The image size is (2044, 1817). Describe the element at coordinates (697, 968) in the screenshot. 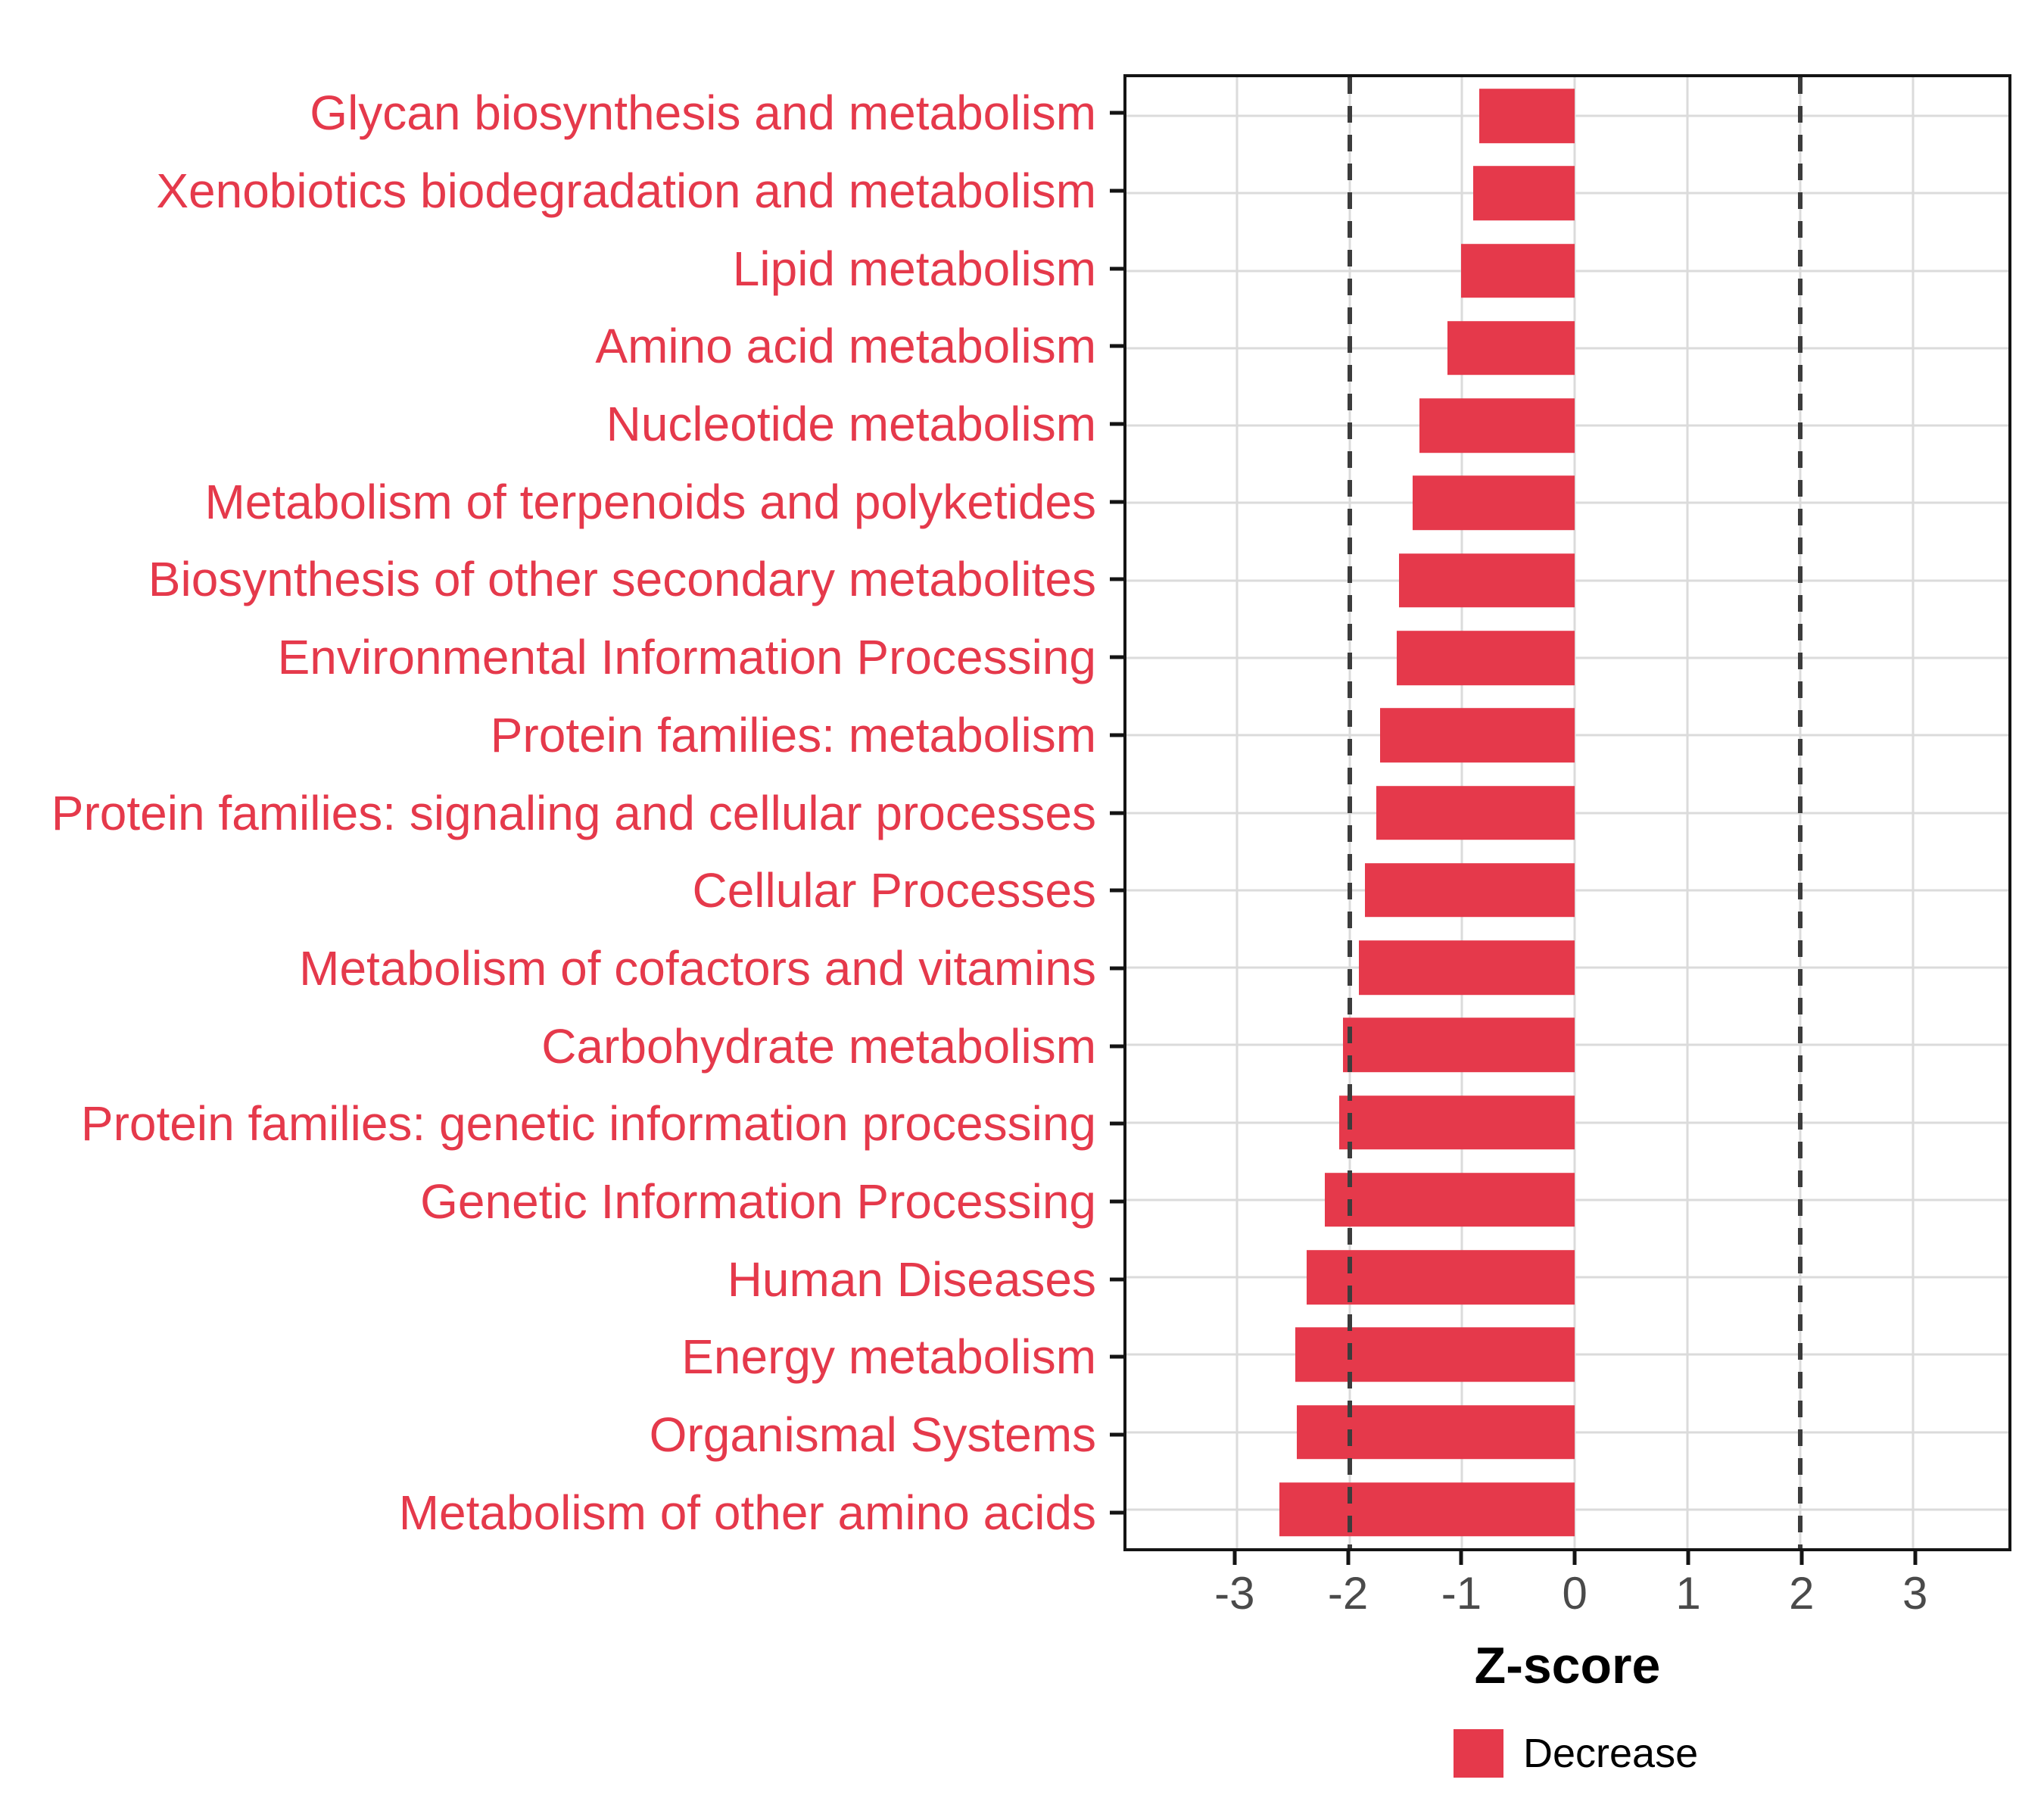

I see `y-axis-label: Metabolism of cofactors and vitamins` at that location.